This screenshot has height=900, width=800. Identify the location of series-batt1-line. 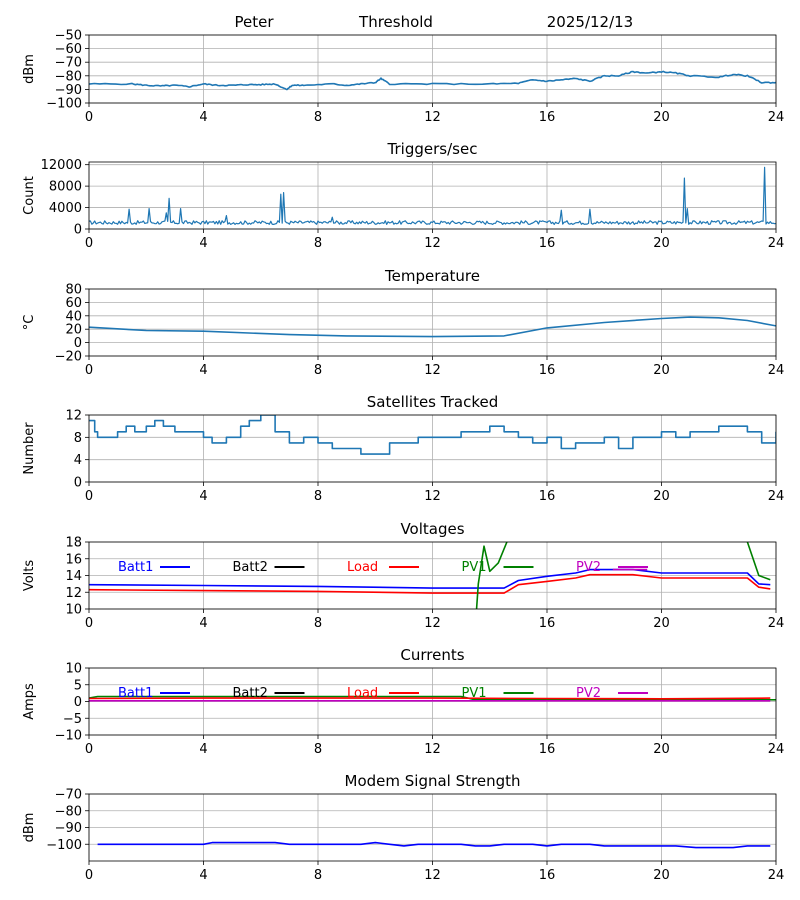
(430, 578).